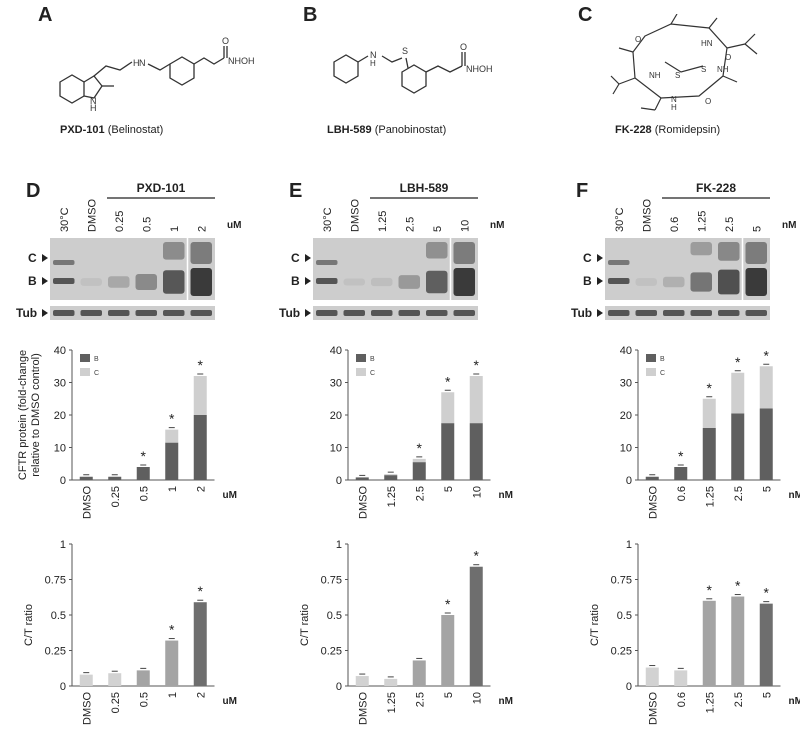 The width and height of the screenshot is (800, 732). Describe the element at coordinates (120, 221) in the screenshot. I see `blot-lane-label: 0.25` at that location.